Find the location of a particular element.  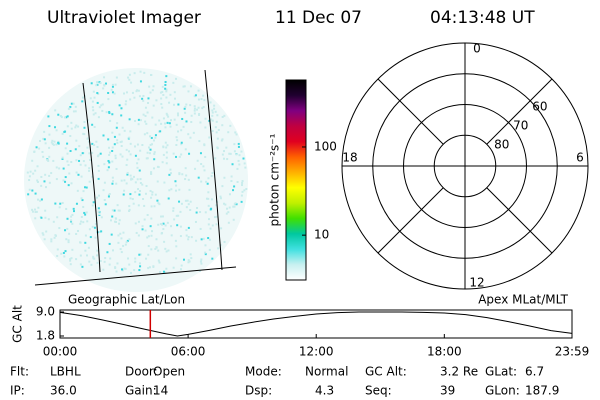

colorbar-tick-label: 100 is located at coordinates (325, 146).